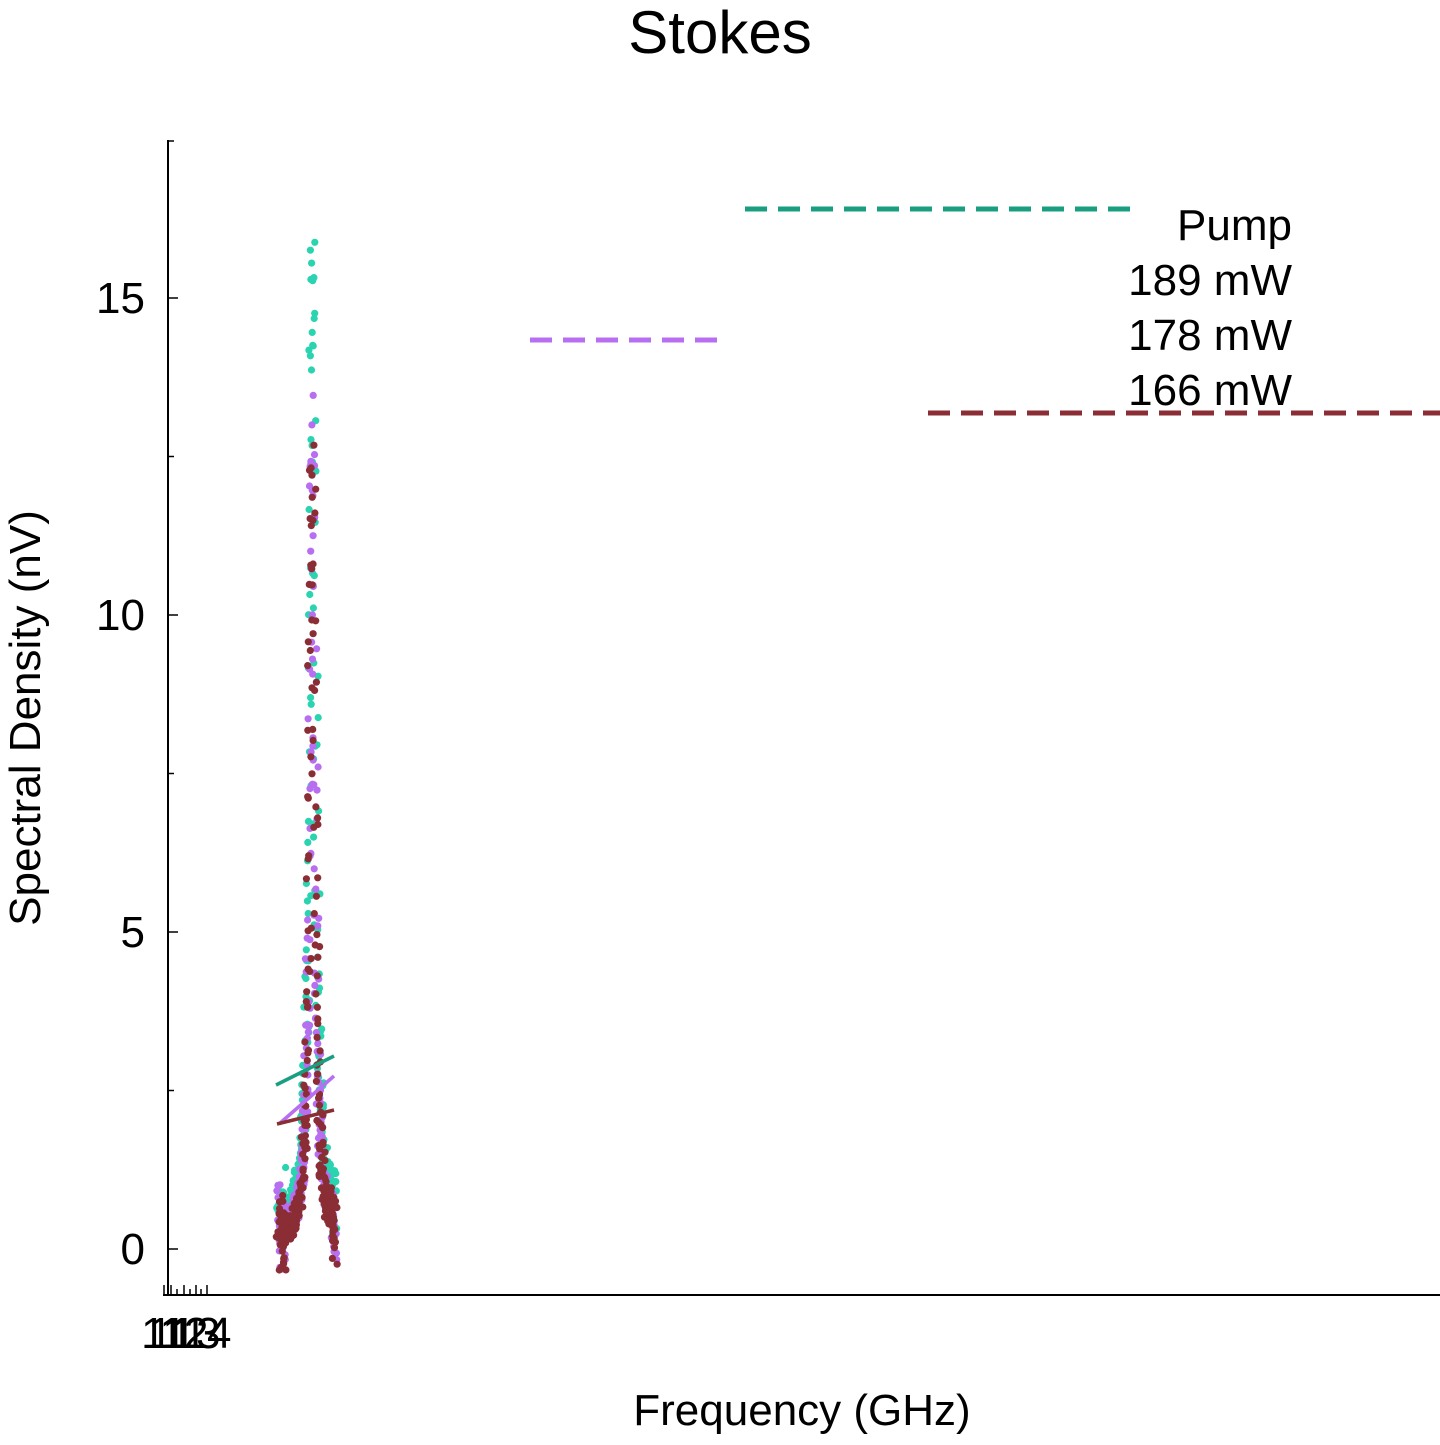 The width and height of the screenshot is (1440, 1445). I want to click on y-axis-ticks: 0 5 10 15, so click(137, 707).